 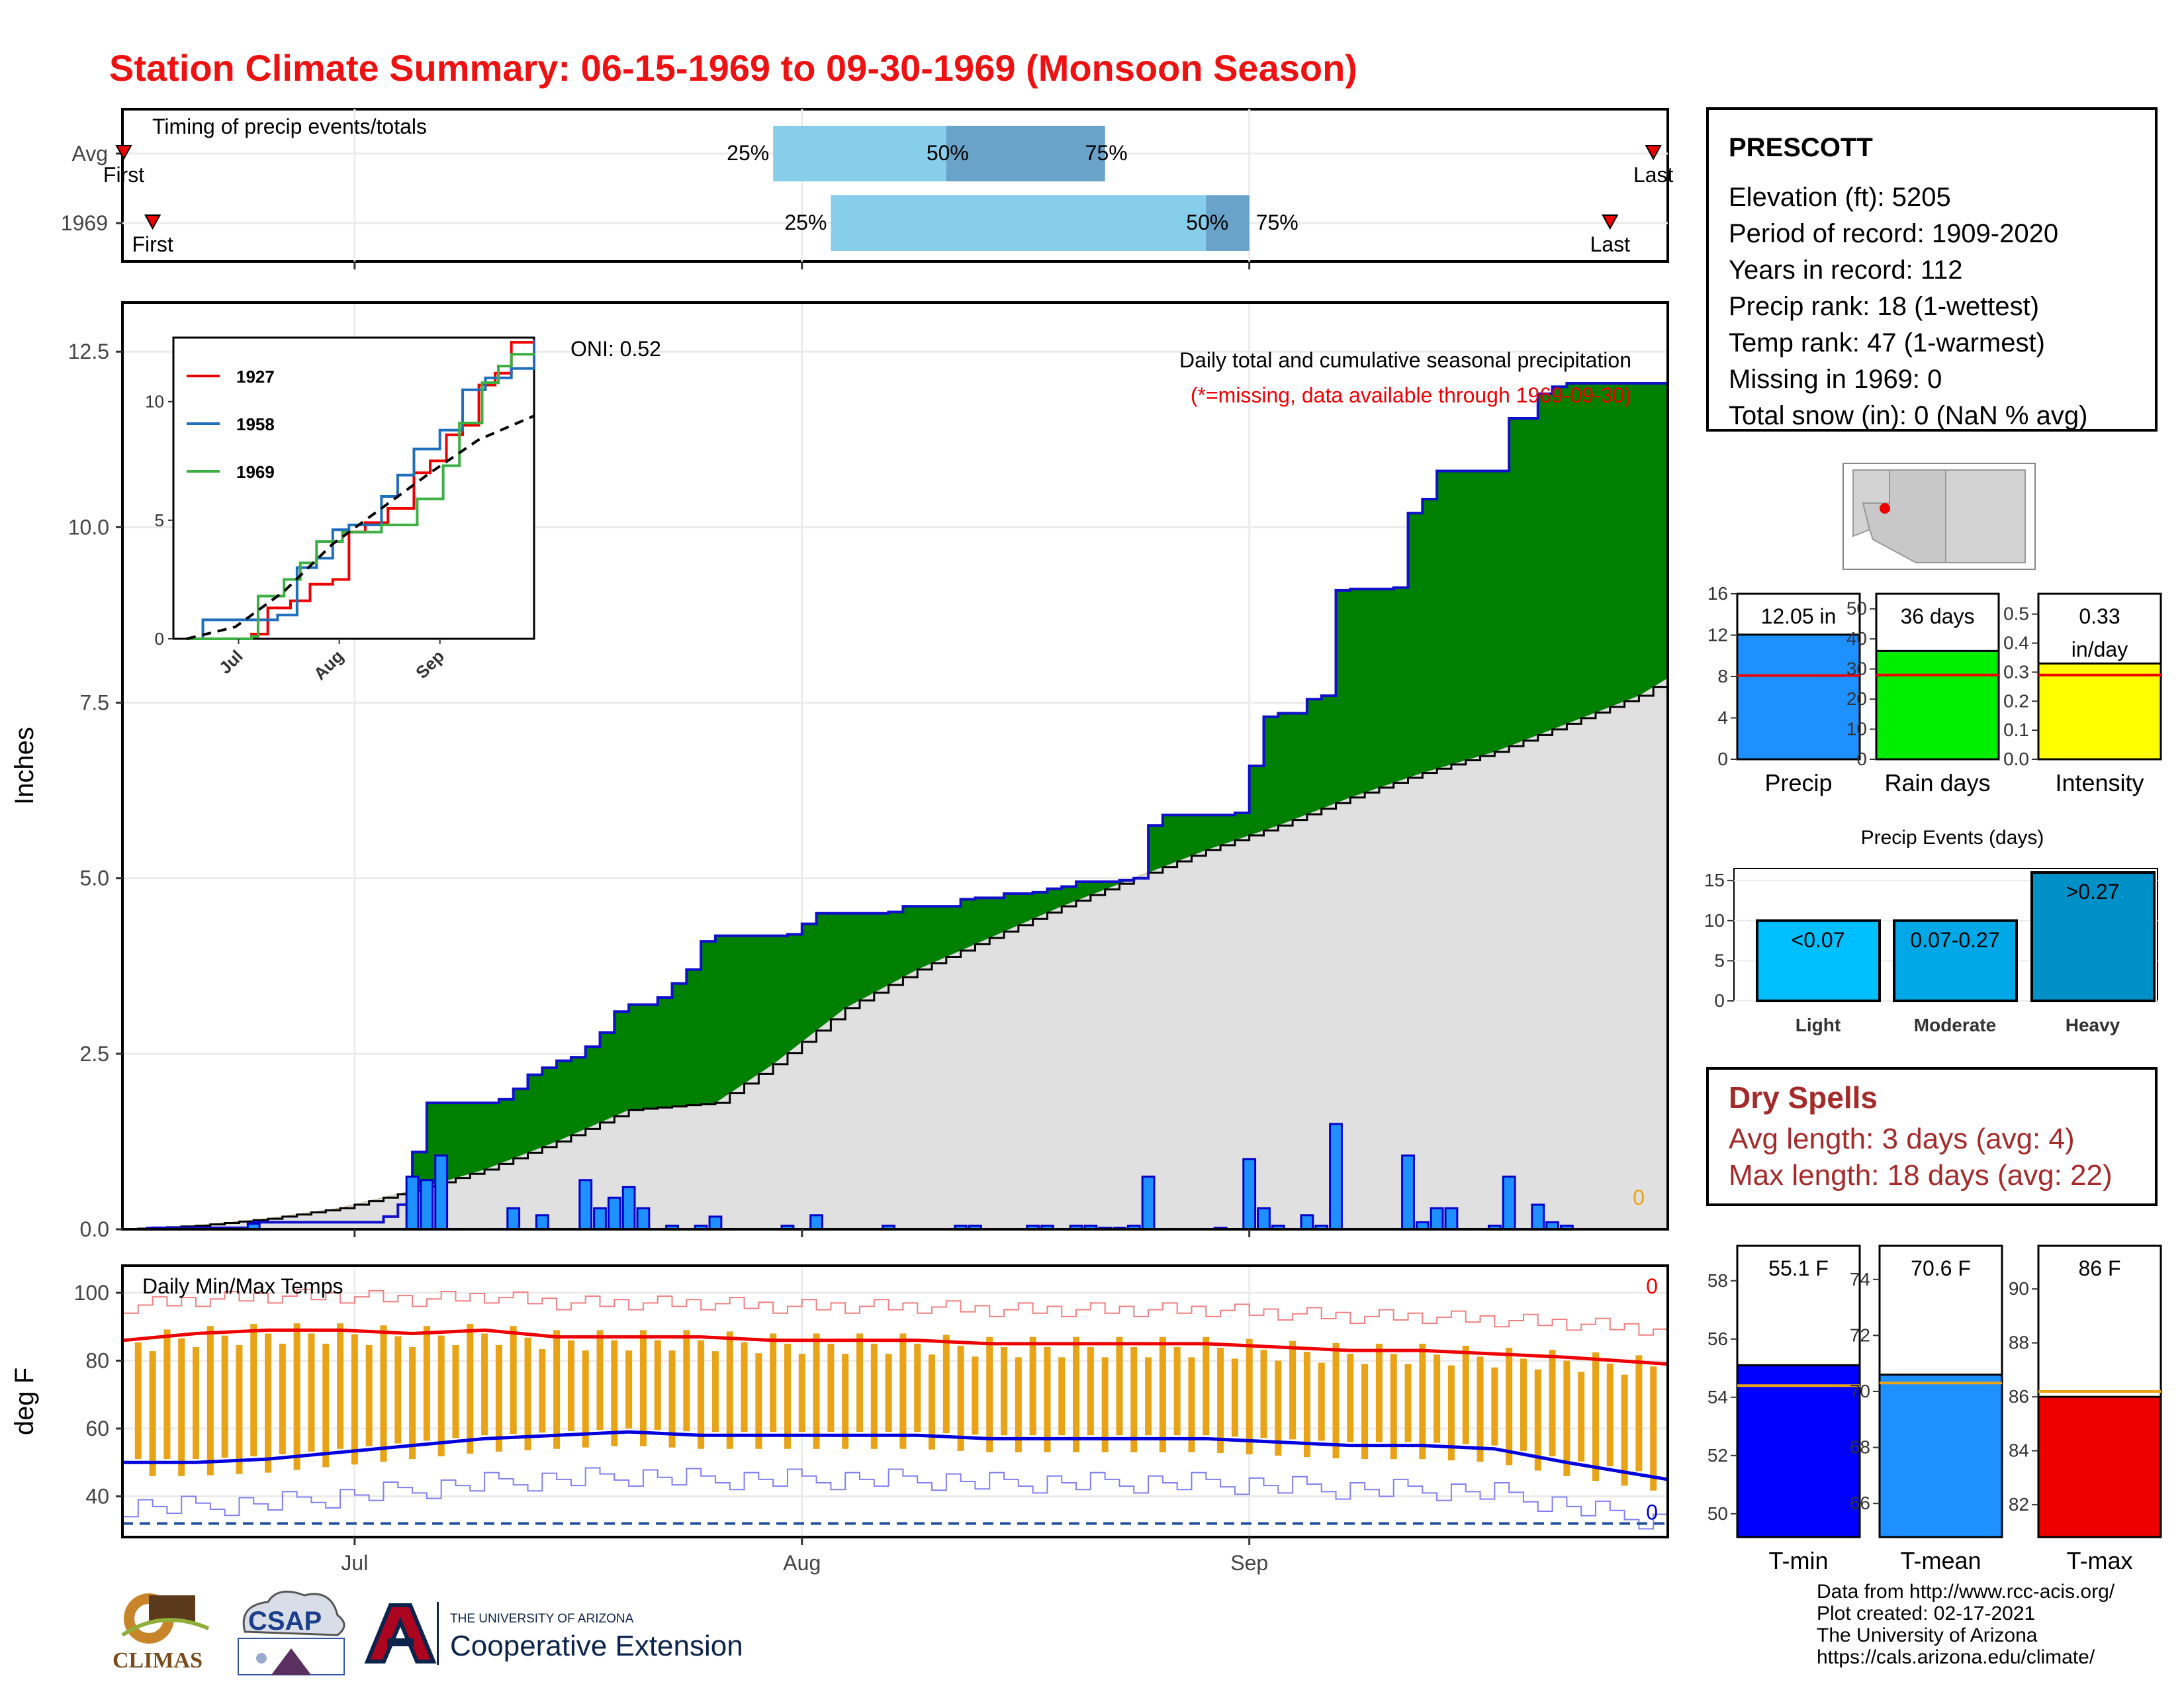 What do you see at coordinates (1652, 1286) in the screenshot?
I see `temp-missing-max: 0` at bounding box center [1652, 1286].